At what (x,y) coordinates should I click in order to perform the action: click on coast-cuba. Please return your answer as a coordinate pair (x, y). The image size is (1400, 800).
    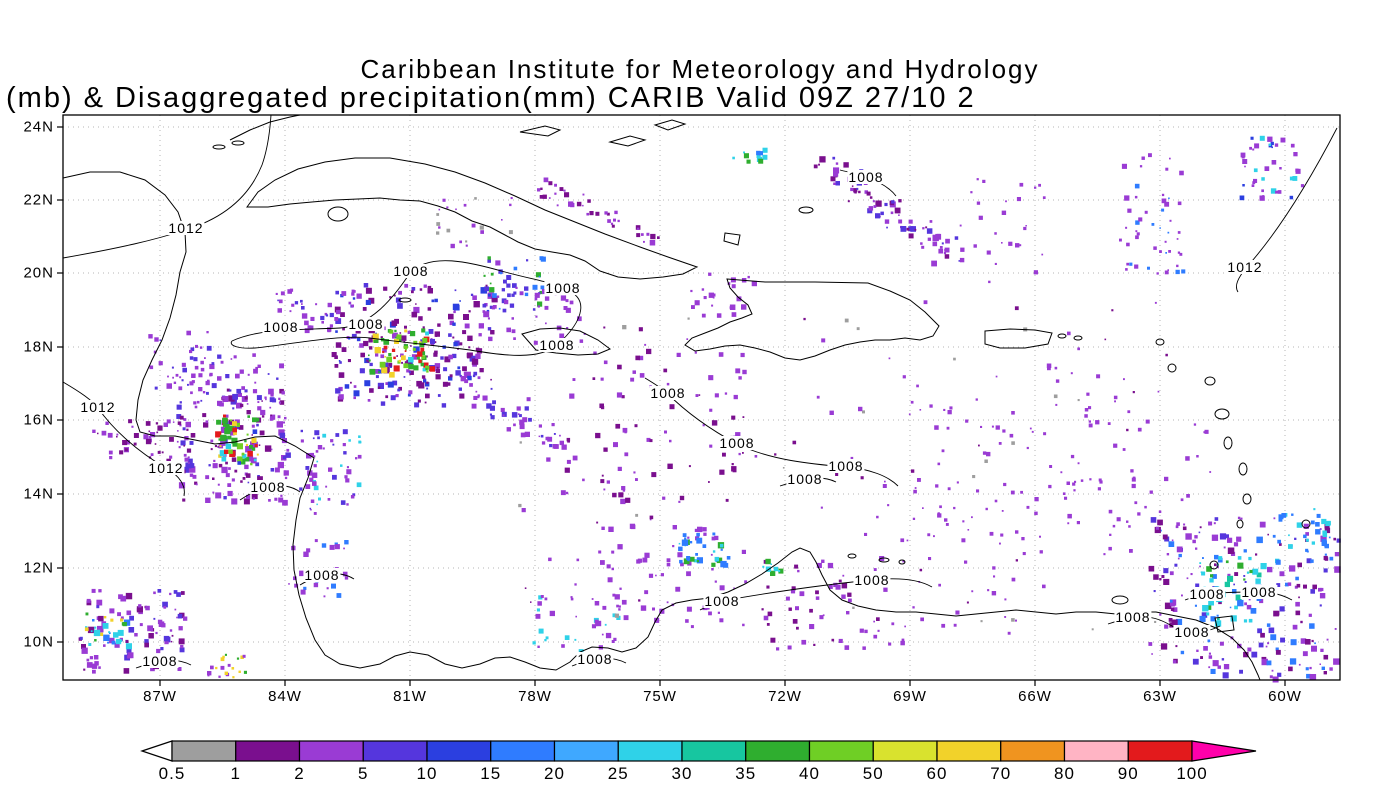
    Looking at the image, I should click on (472, 218).